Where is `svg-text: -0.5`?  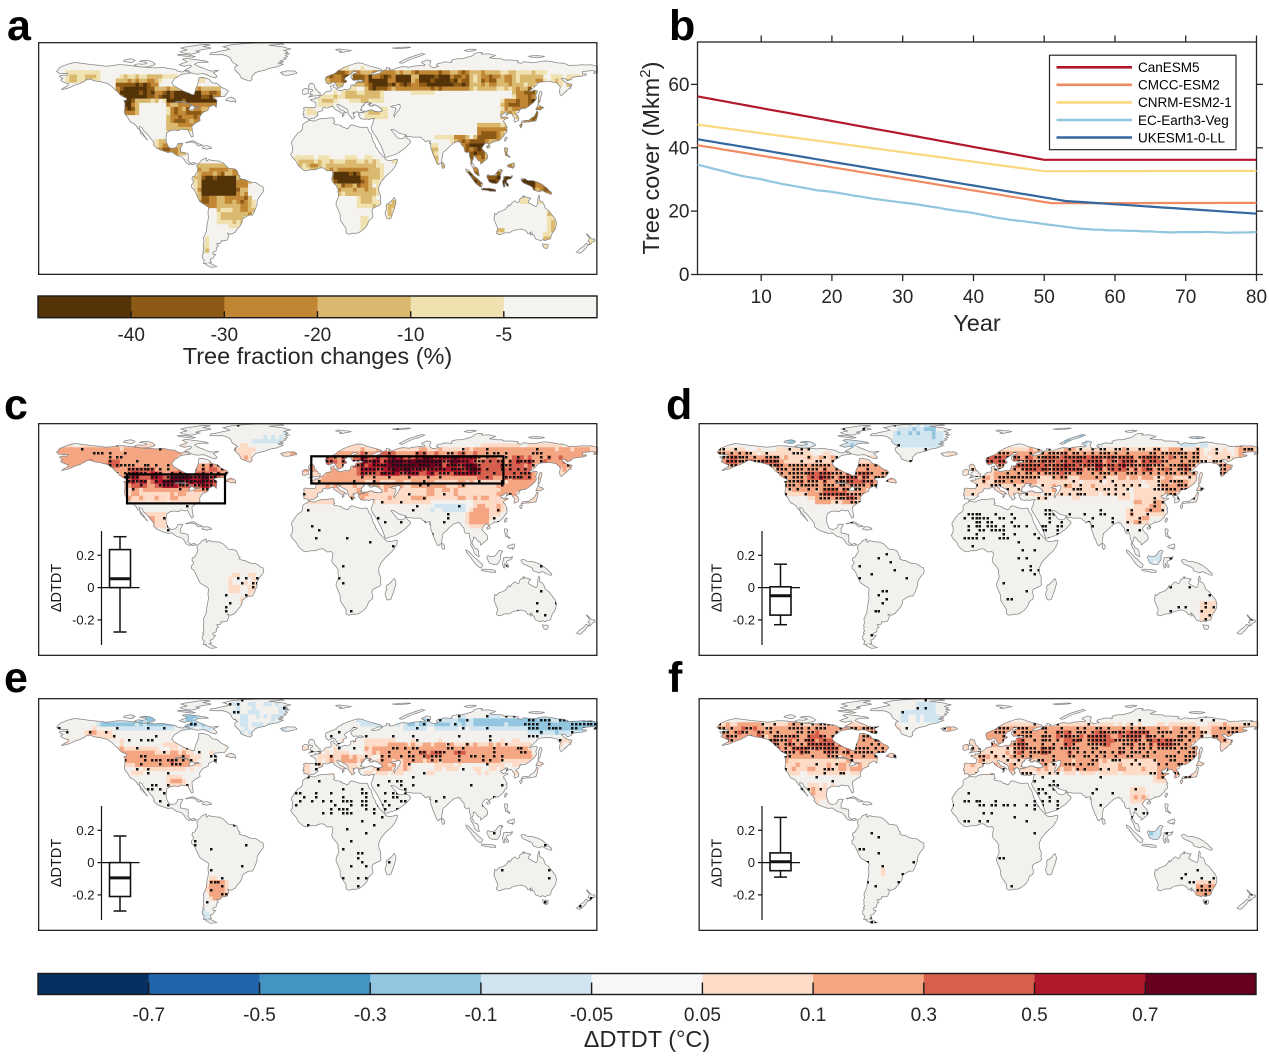 svg-text: -0.5 is located at coordinates (259, 1015).